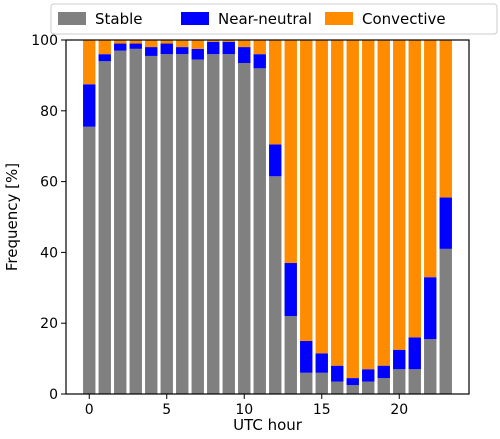 This screenshot has height=439, width=500. Describe the element at coordinates (12, 217) in the screenshot. I see `y-axis-label: Frequency [%]` at that location.